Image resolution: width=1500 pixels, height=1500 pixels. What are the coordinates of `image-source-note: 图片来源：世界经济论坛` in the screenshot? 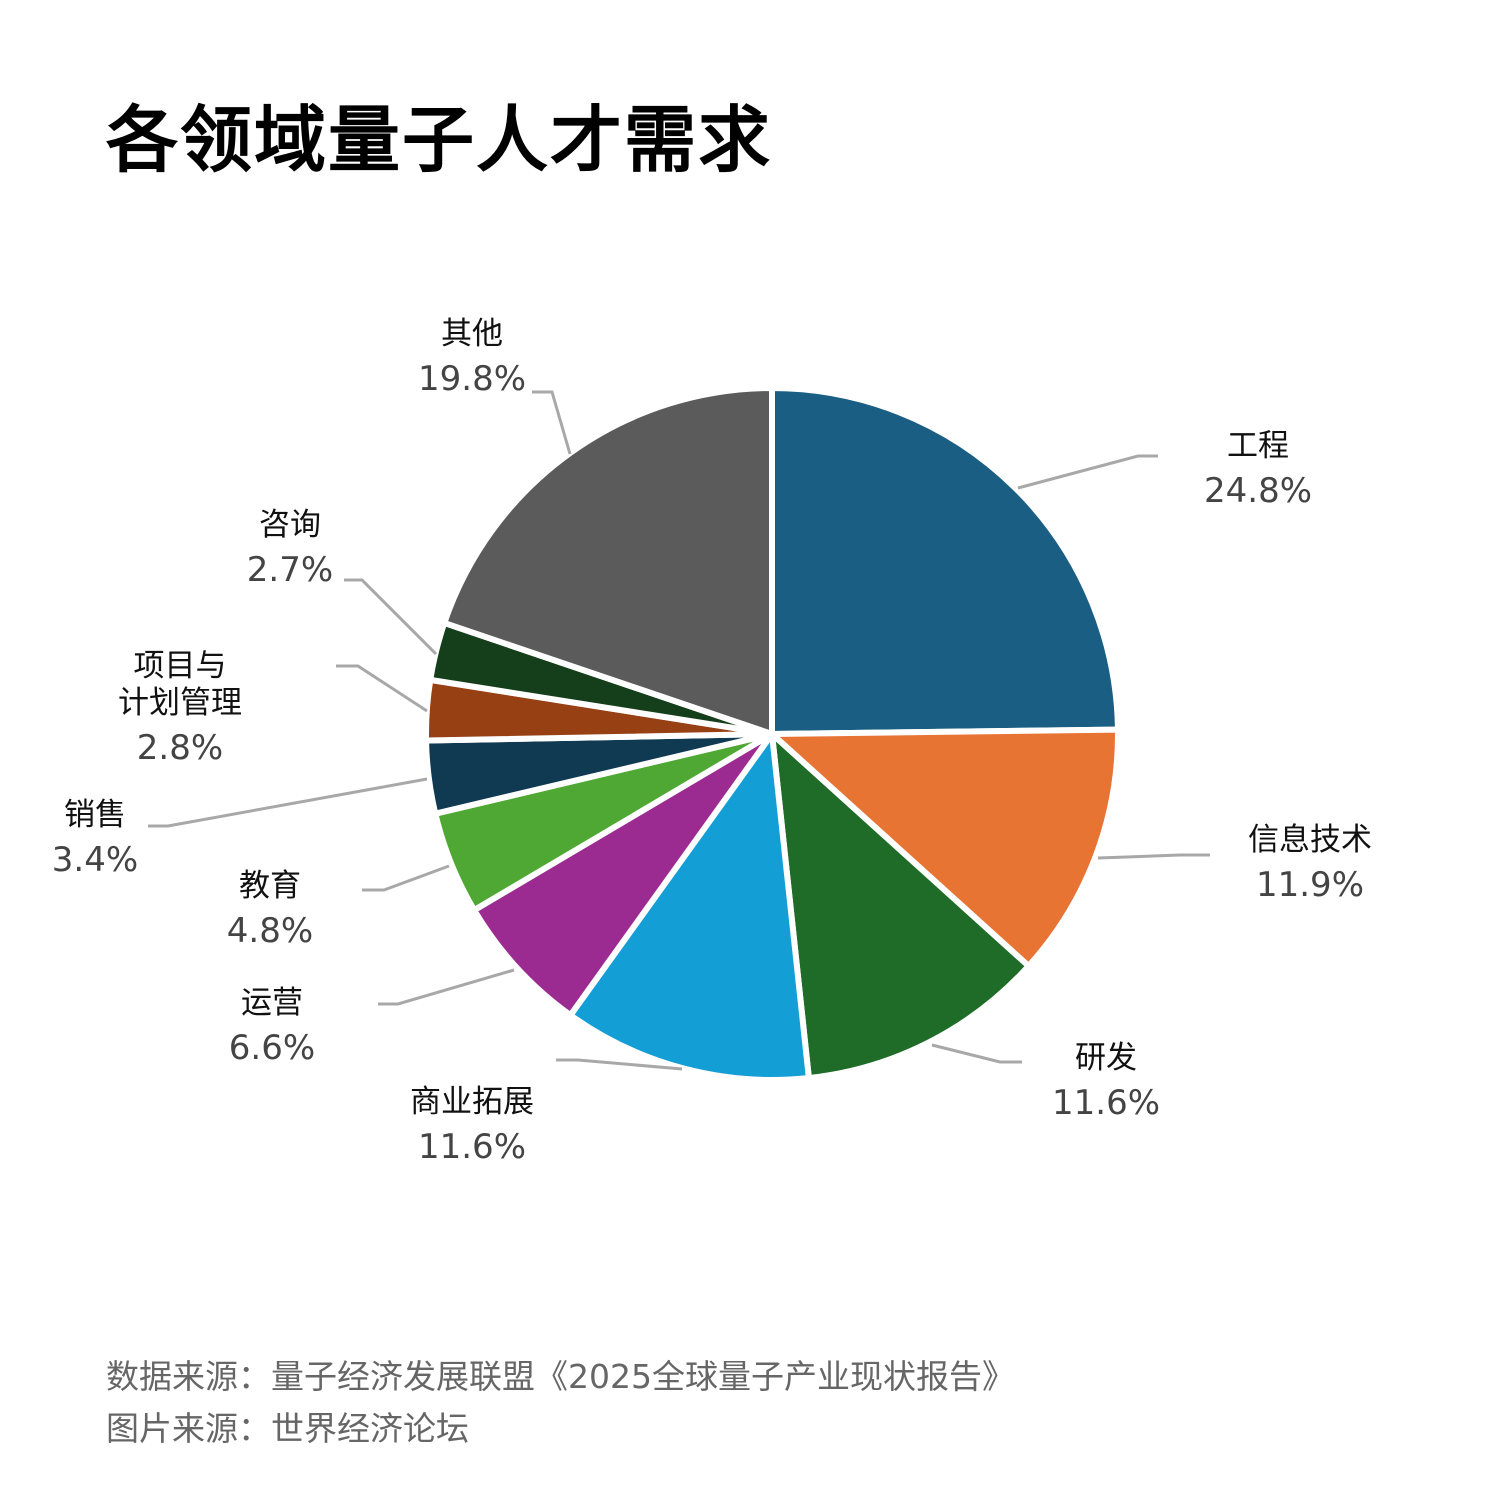 It's located at (287, 1428).